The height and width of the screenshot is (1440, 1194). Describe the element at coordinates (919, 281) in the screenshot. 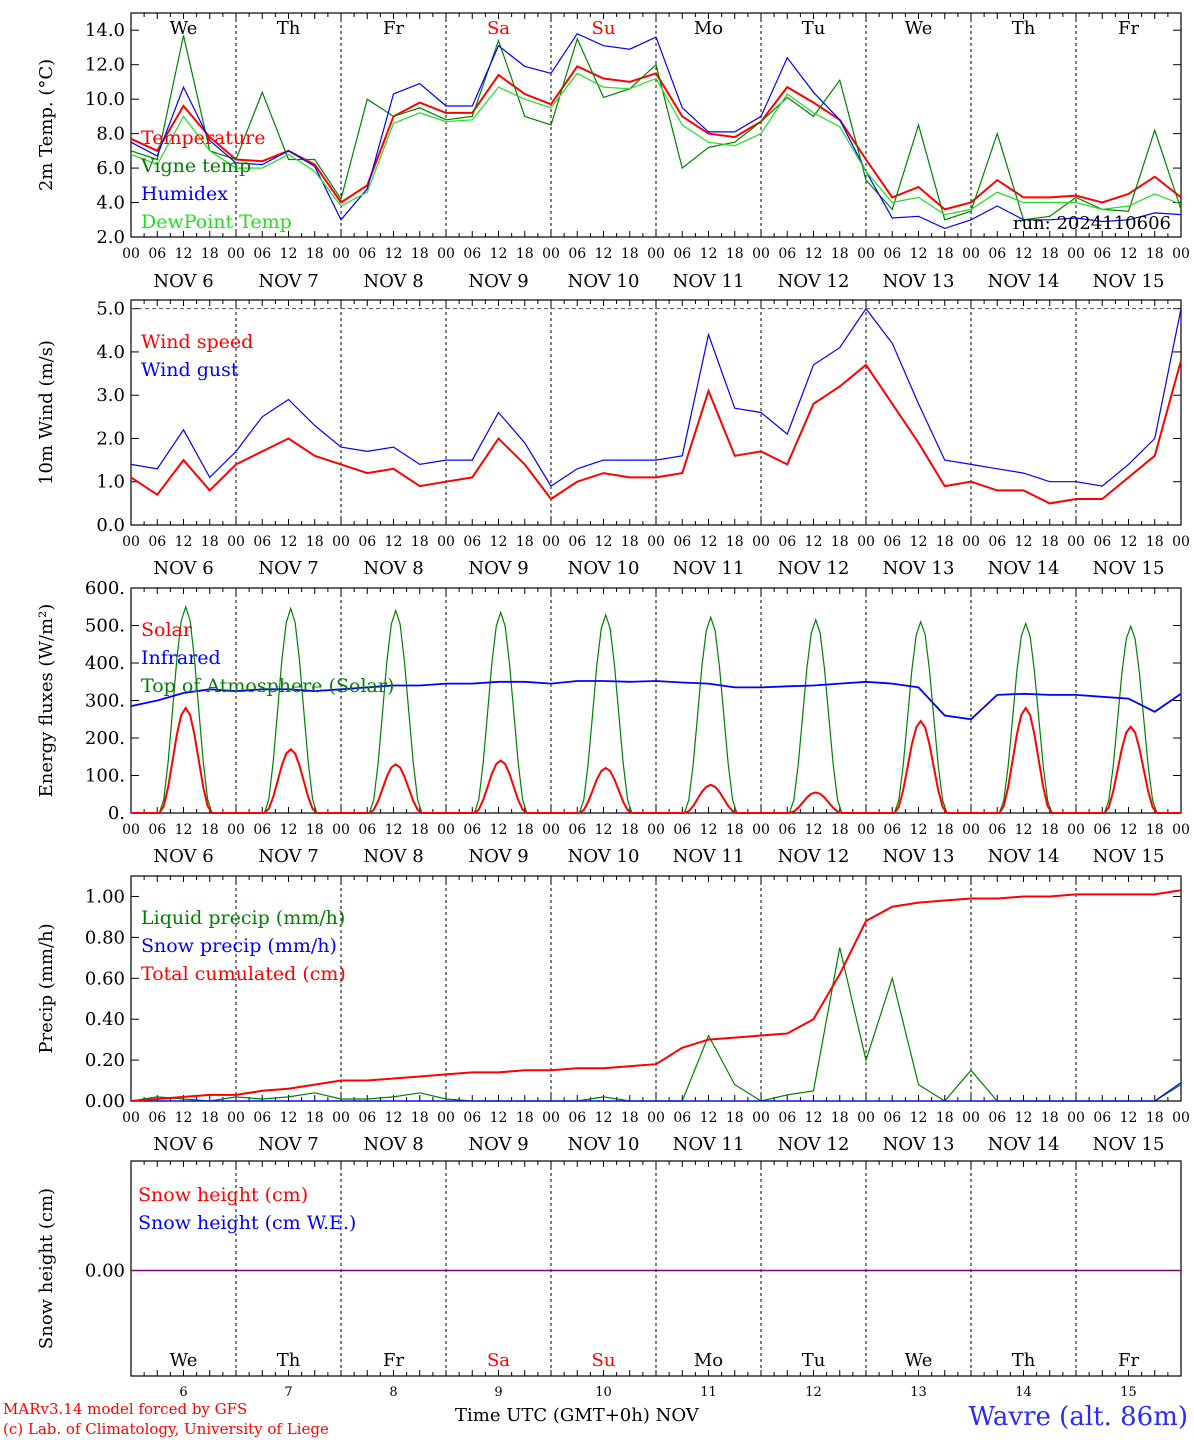

I see `date-label: NOV 13` at that location.